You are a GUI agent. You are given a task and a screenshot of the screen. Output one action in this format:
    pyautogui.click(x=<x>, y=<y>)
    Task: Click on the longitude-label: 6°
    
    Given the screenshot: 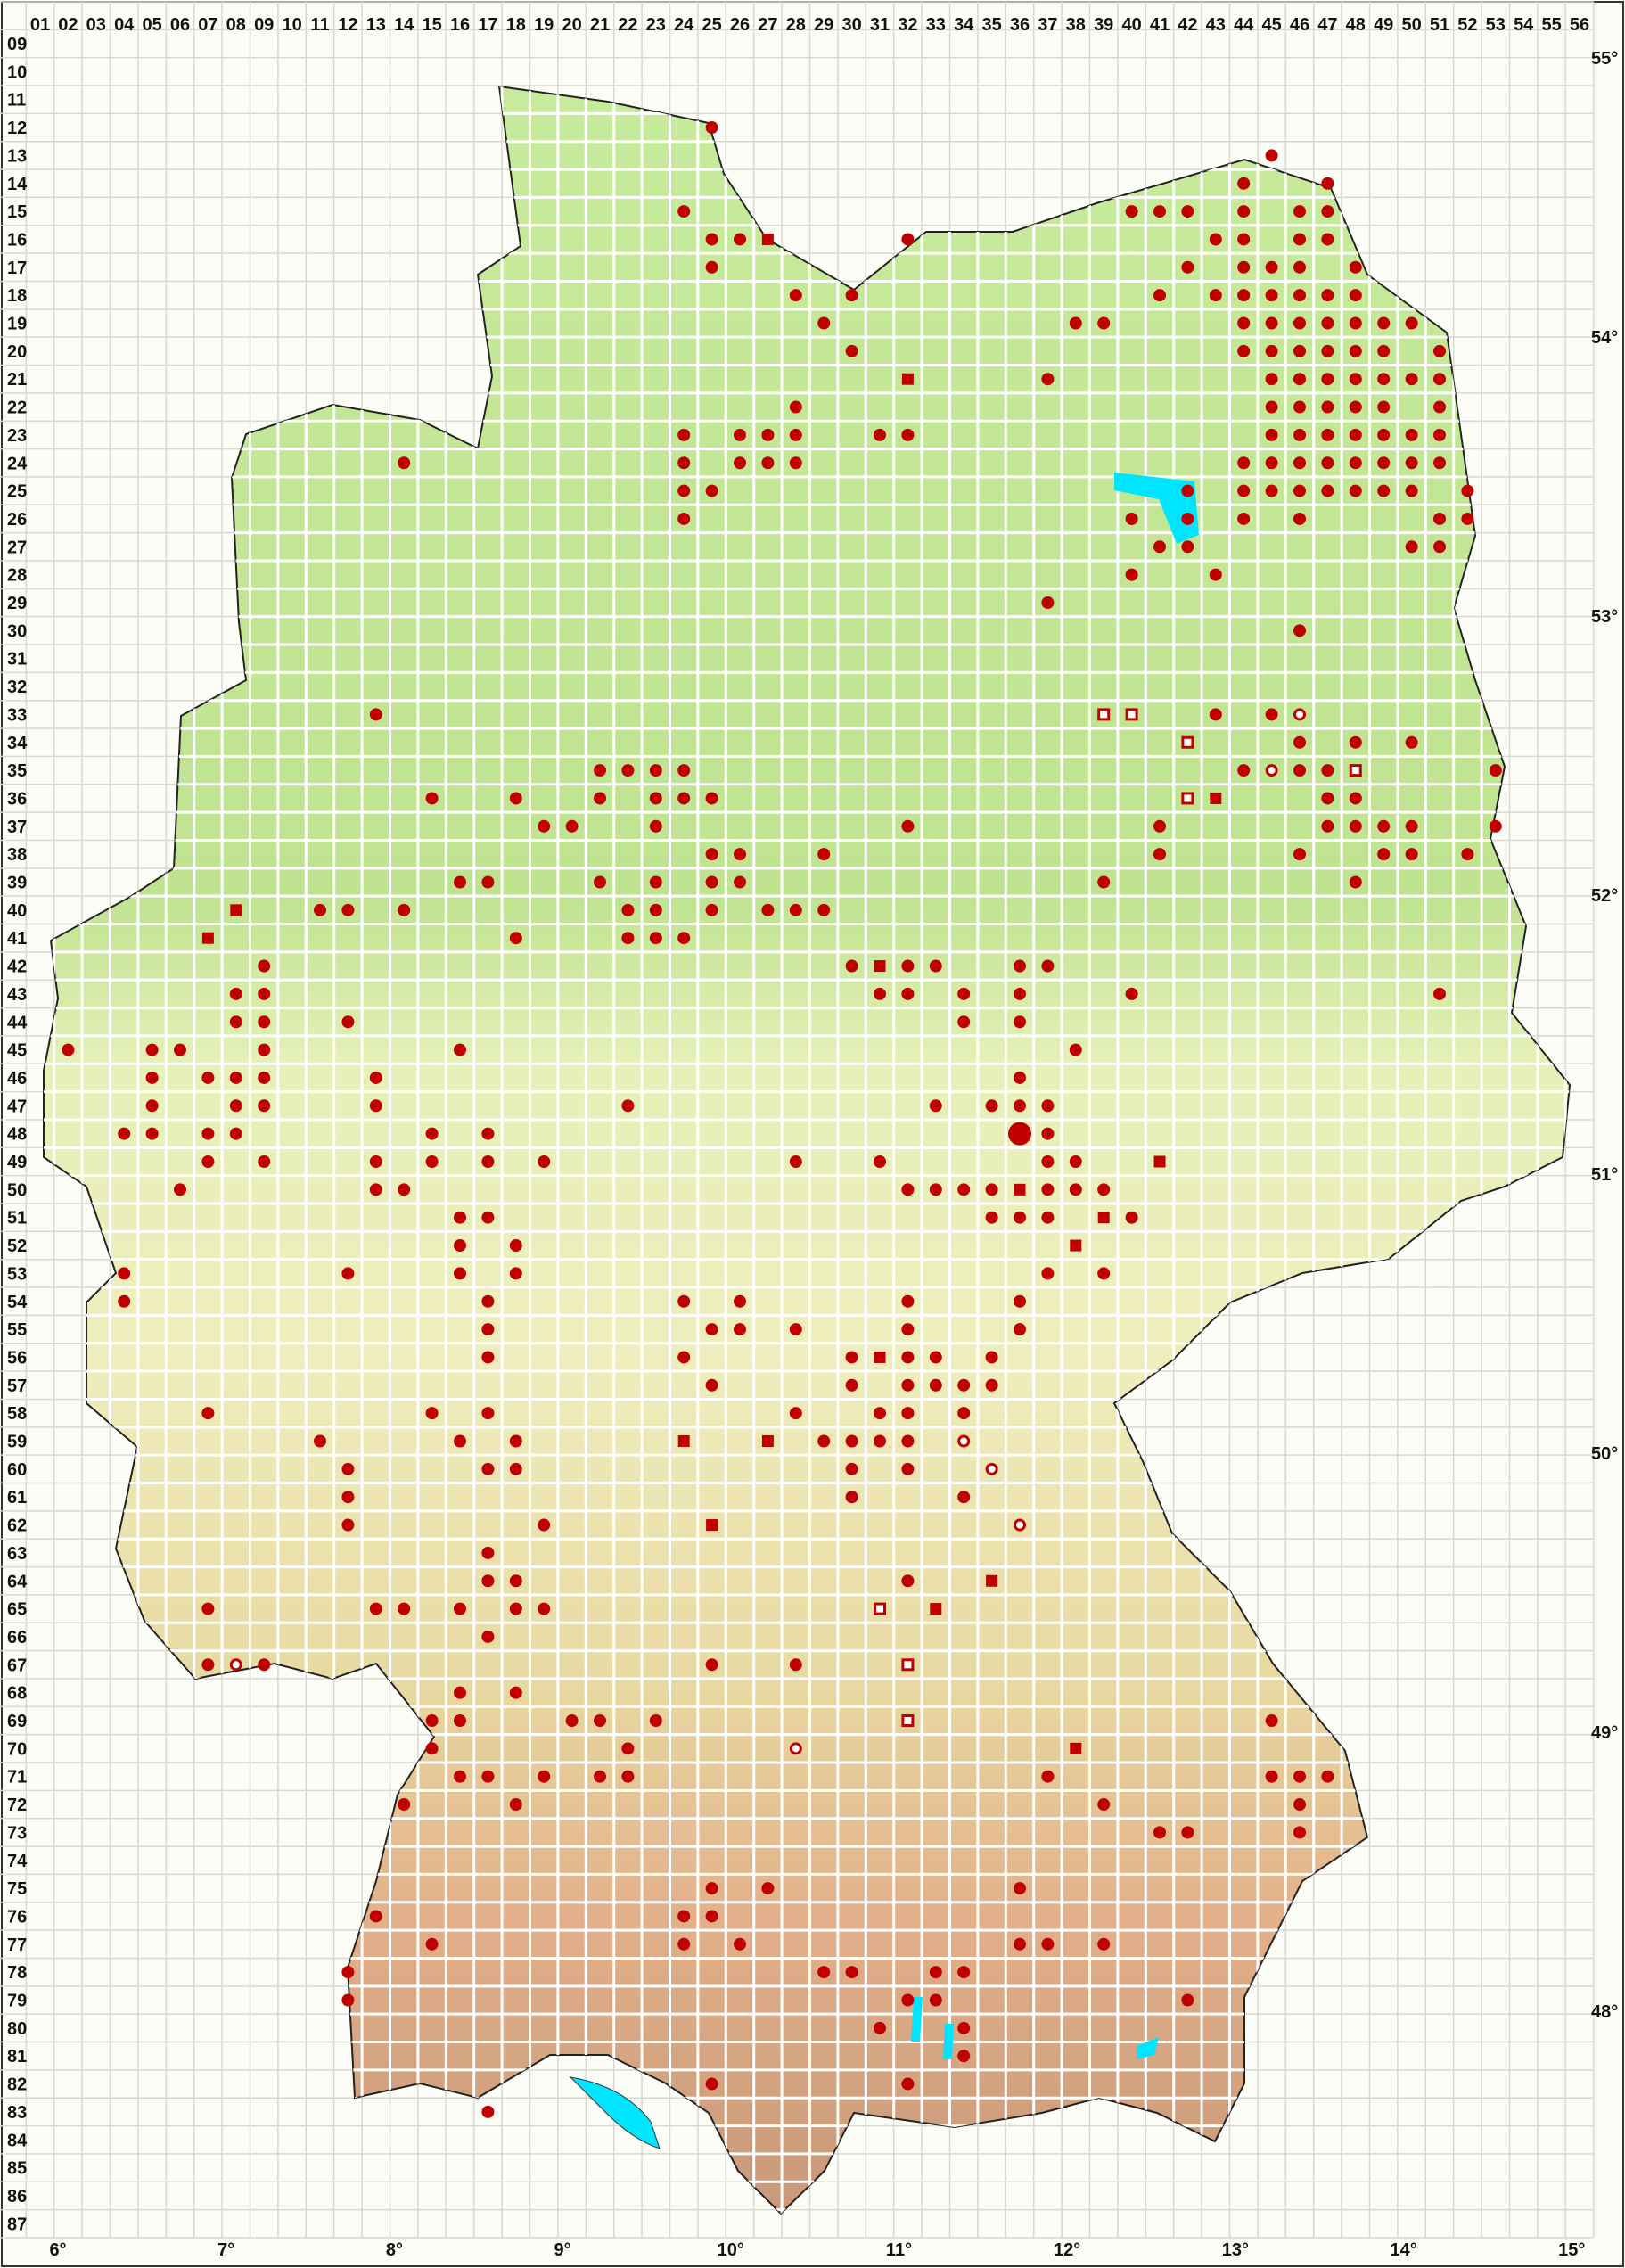 What is the action you would take?
    pyautogui.click(x=58, y=2250)
    